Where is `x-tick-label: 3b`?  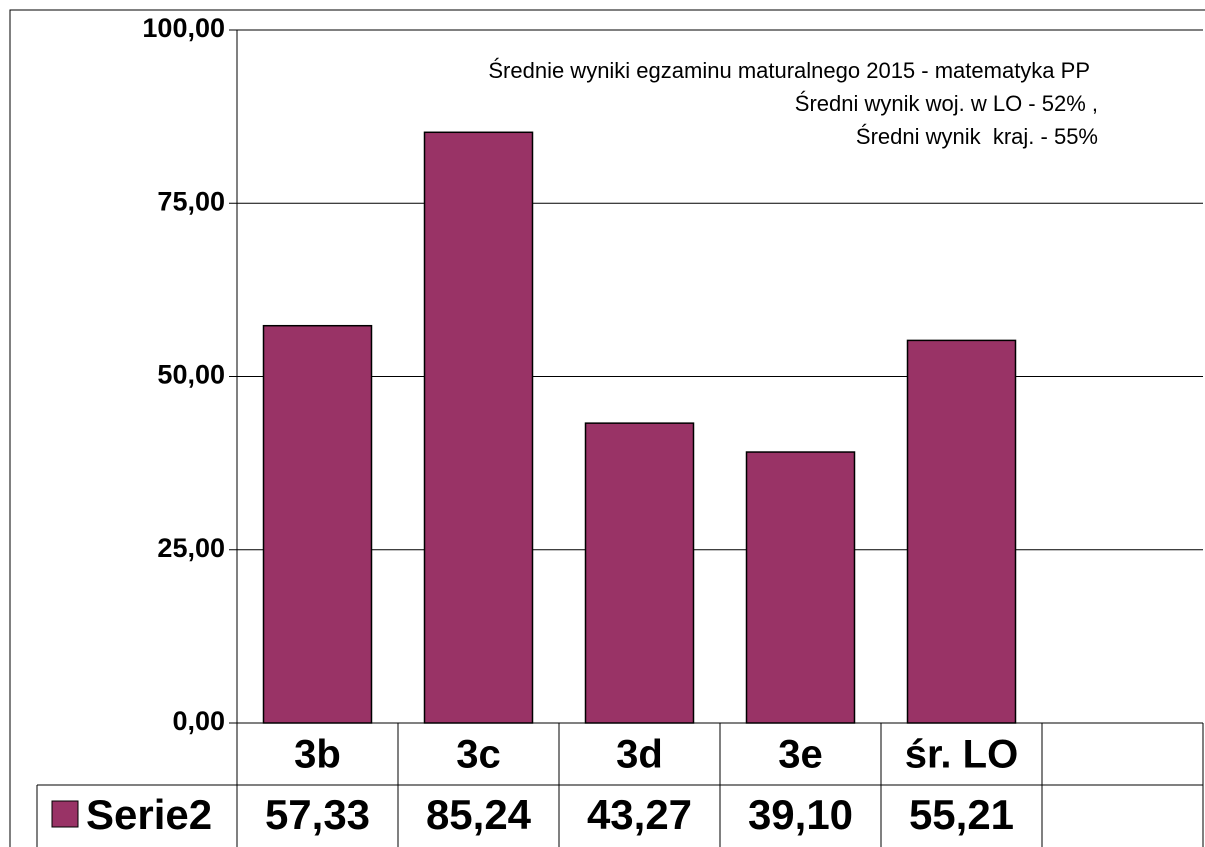 x-tick-label: 3b is located at coordinates (317, 755).